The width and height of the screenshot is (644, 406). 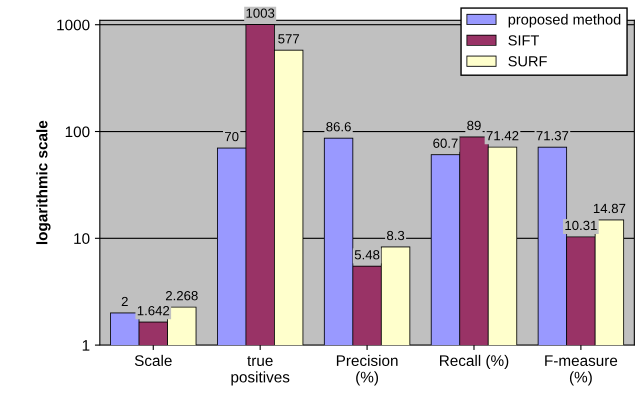 I want to click on y-axis-title: logarithmic scale, so click(x=43, y=182).